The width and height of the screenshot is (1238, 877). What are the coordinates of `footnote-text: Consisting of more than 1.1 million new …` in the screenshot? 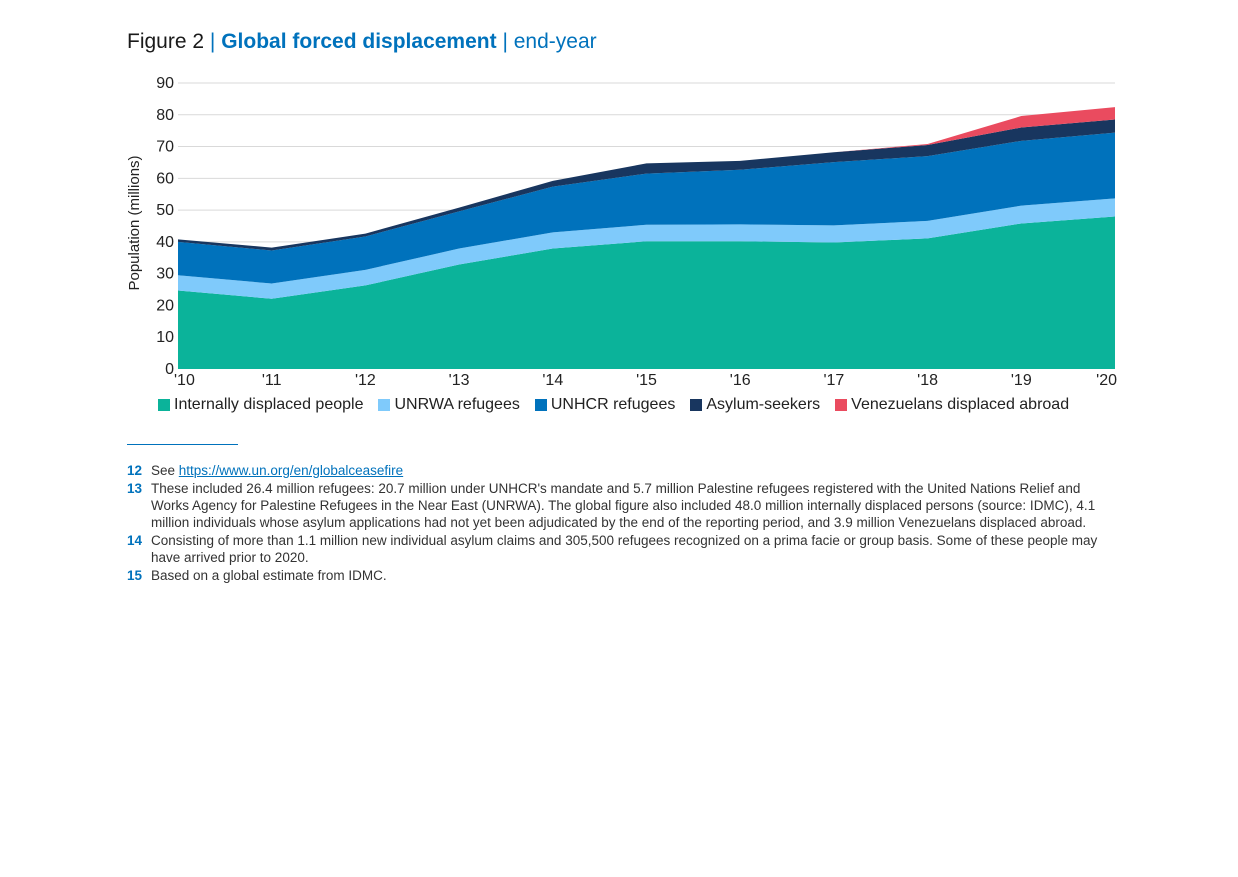 It's located at (624, 549).